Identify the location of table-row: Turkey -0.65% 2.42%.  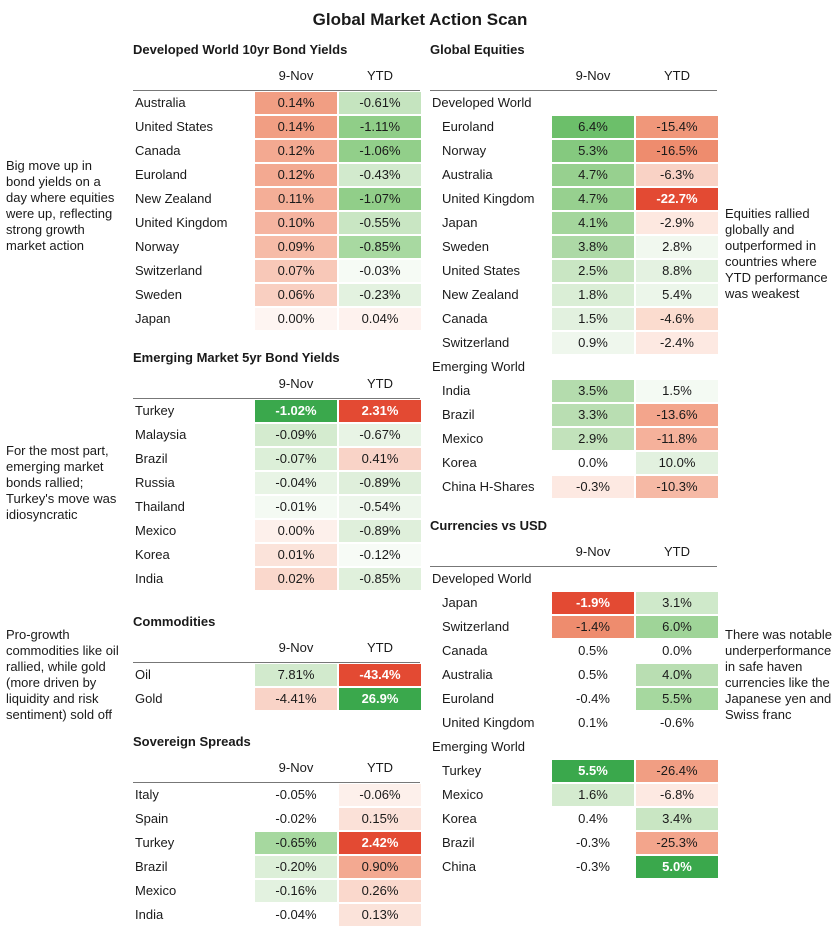
(277, 843).